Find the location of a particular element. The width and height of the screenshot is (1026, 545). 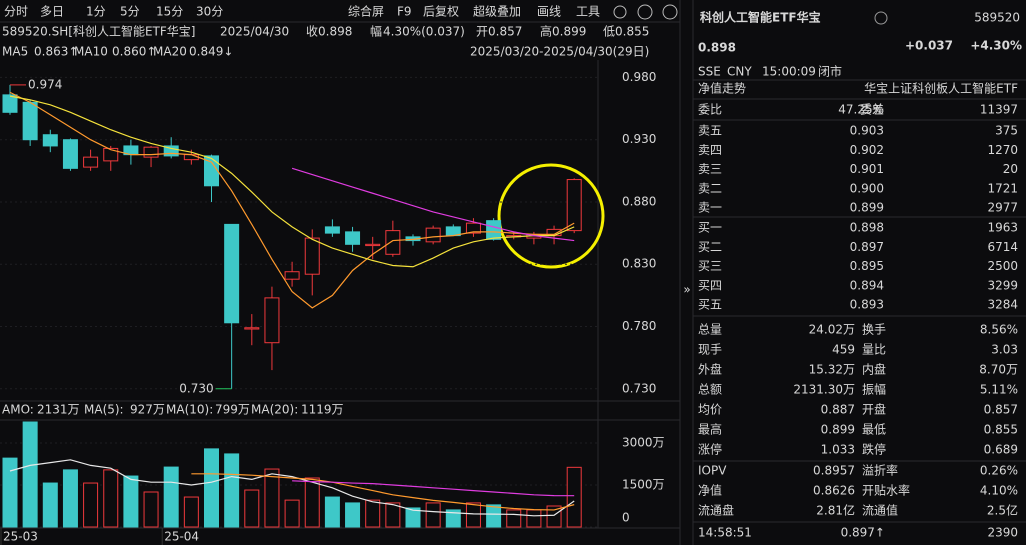

search-icon is located at coordinates (670, 12).